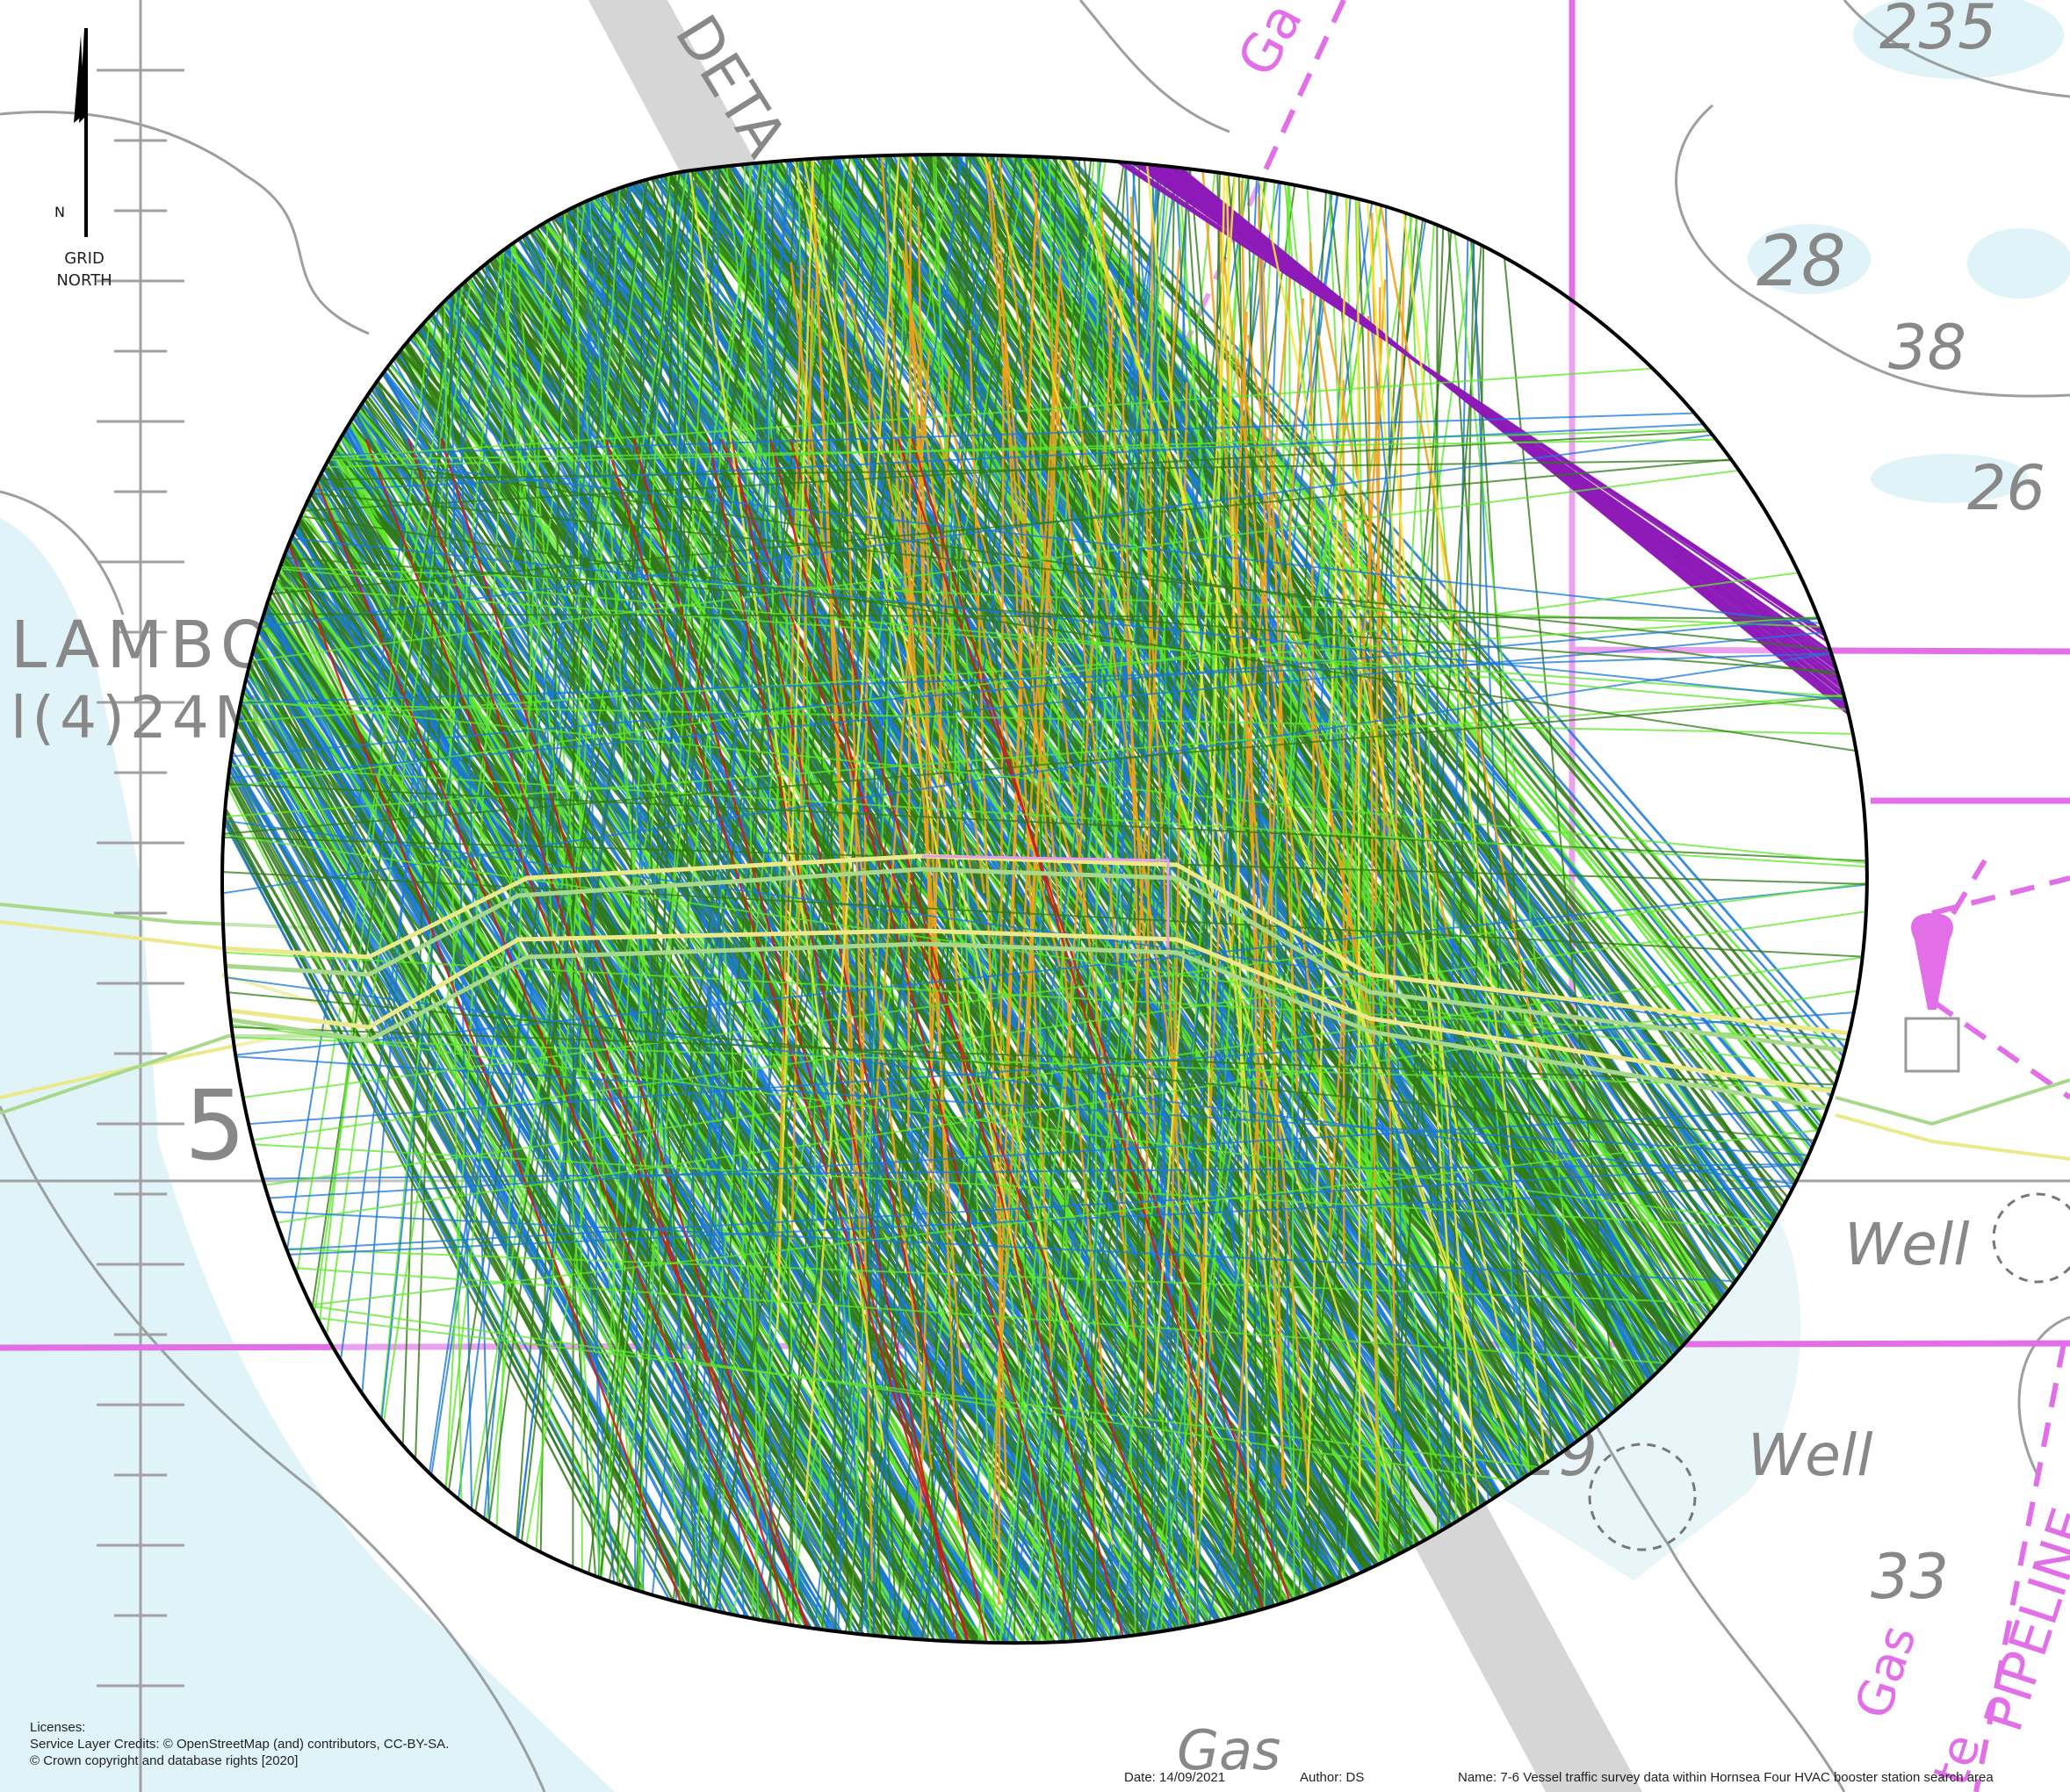 Image resolution: width=2070 pixels, height=1792 pixels. Describe the element at coordinates (144, 645) in the screenshot. I see `place-label: LAMBO` at that location.